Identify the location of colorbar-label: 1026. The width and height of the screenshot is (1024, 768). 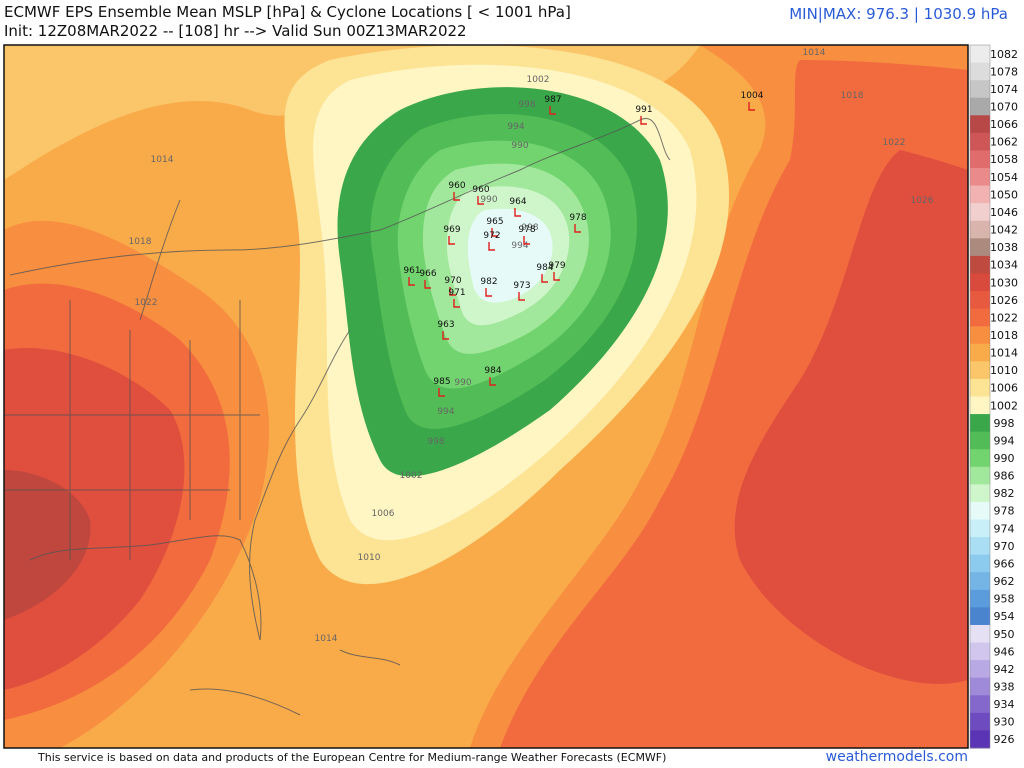
(1004, 300).